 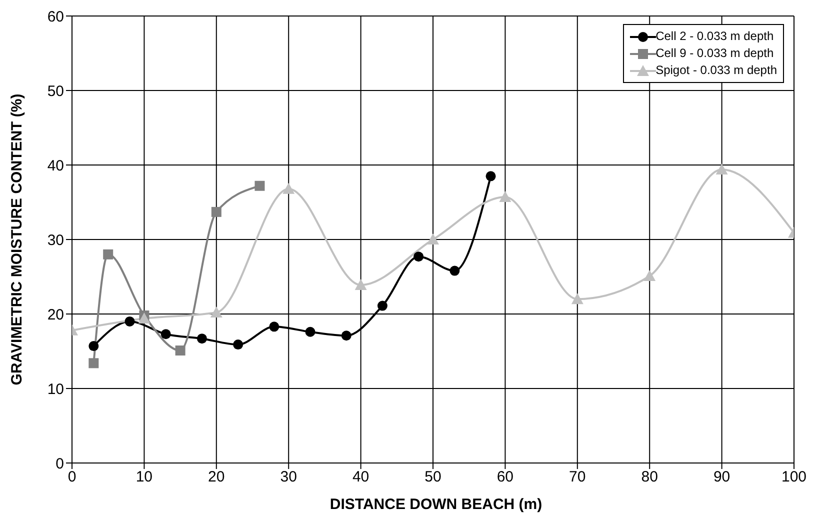 What do you see at coordinates (55, 240) in the screenshot?
I see `y-tick-label: 30` at bounding box center [55, 240].